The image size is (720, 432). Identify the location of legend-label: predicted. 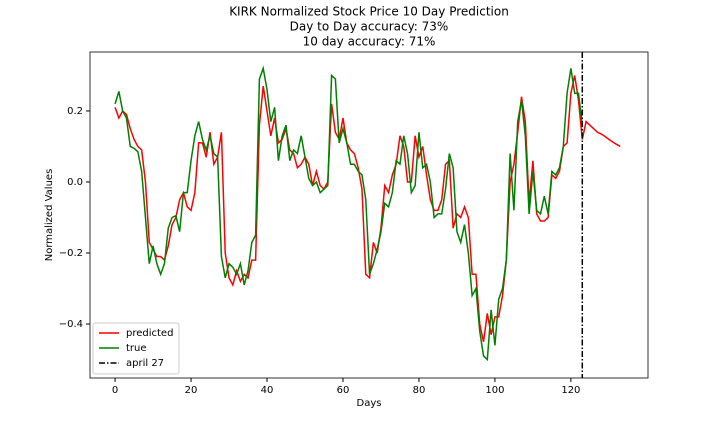
(149, 333).